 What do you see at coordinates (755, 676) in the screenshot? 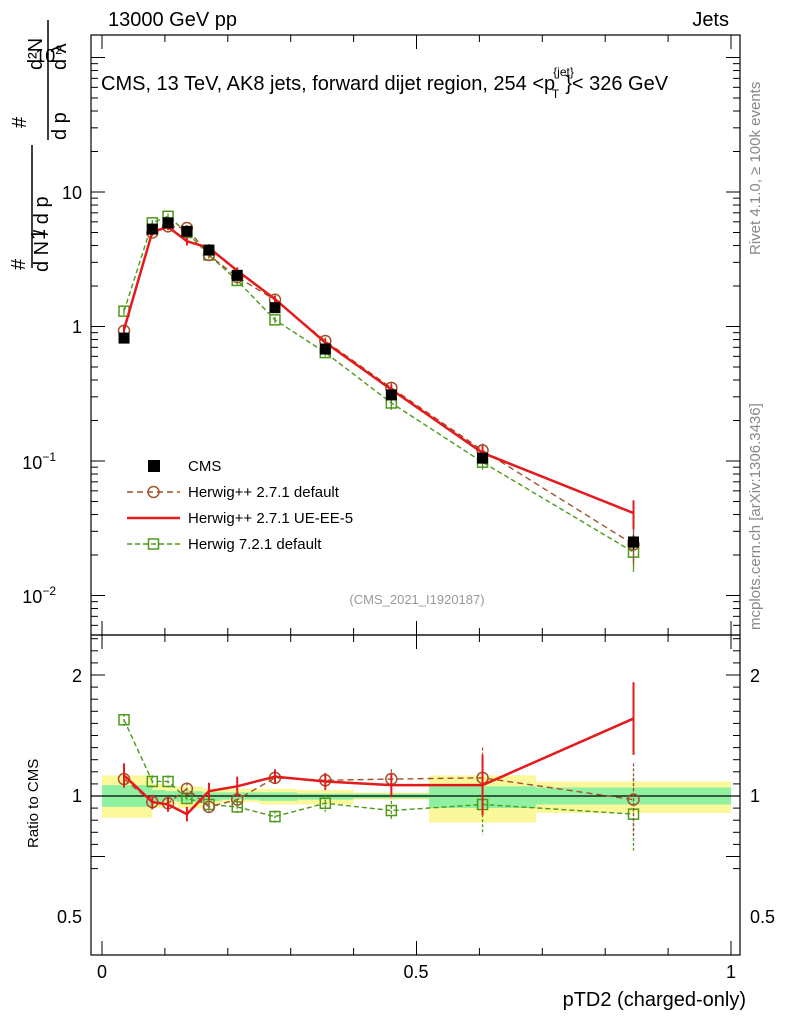
I see `ratio-ytick-label-2-right: 2` at bounding box center [755, 676].